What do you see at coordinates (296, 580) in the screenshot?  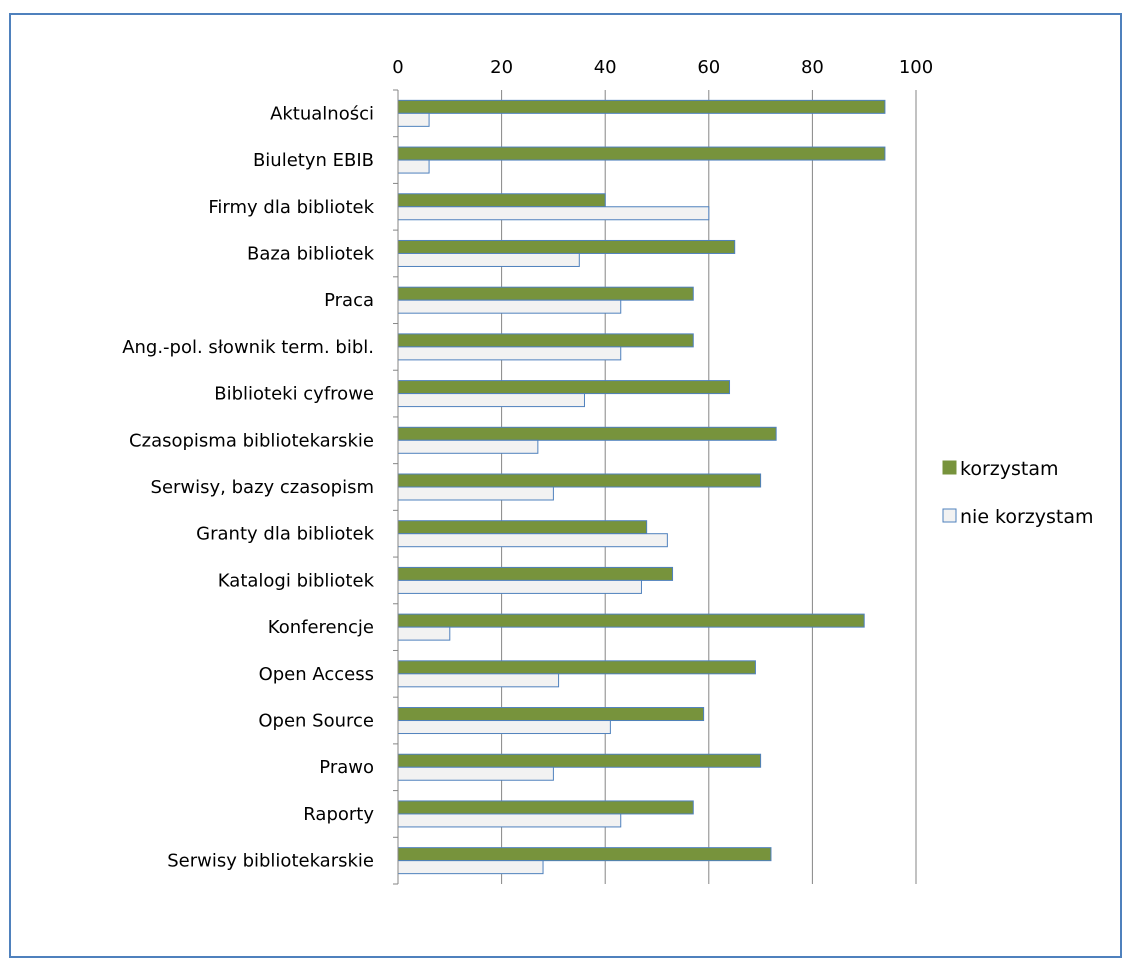 I see `category-label: Katalogi bibliotek` at bounding box center [296, 580].